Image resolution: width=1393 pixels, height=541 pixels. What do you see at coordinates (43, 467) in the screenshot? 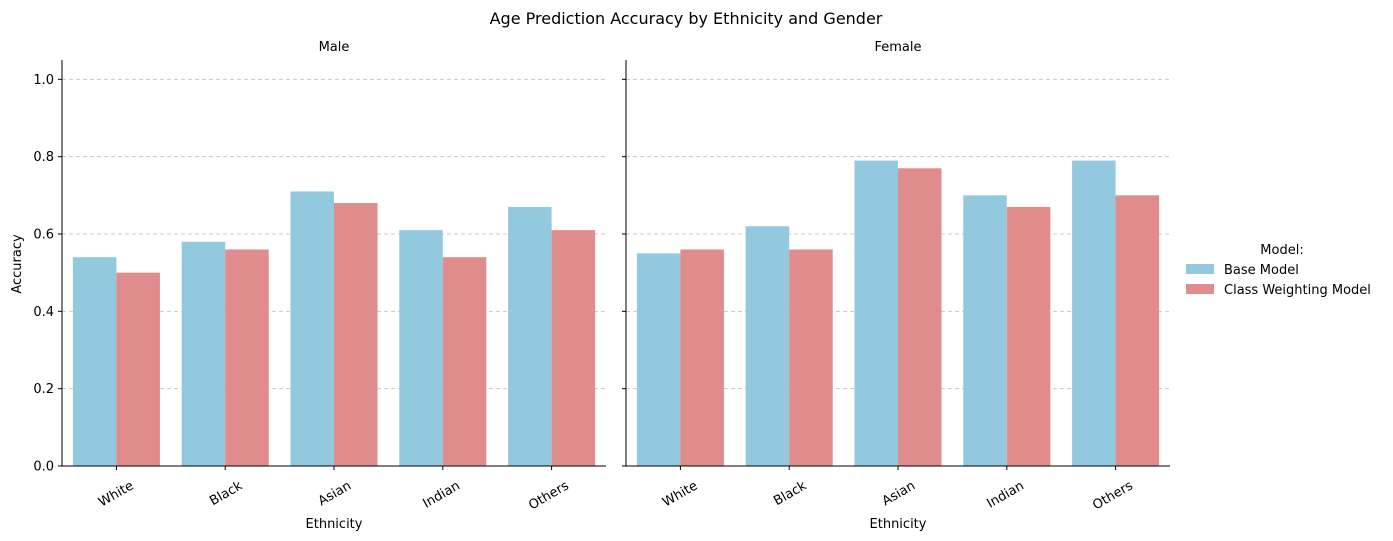
I see `y-tick-label: 0.0` at bounding box center [43, 467].